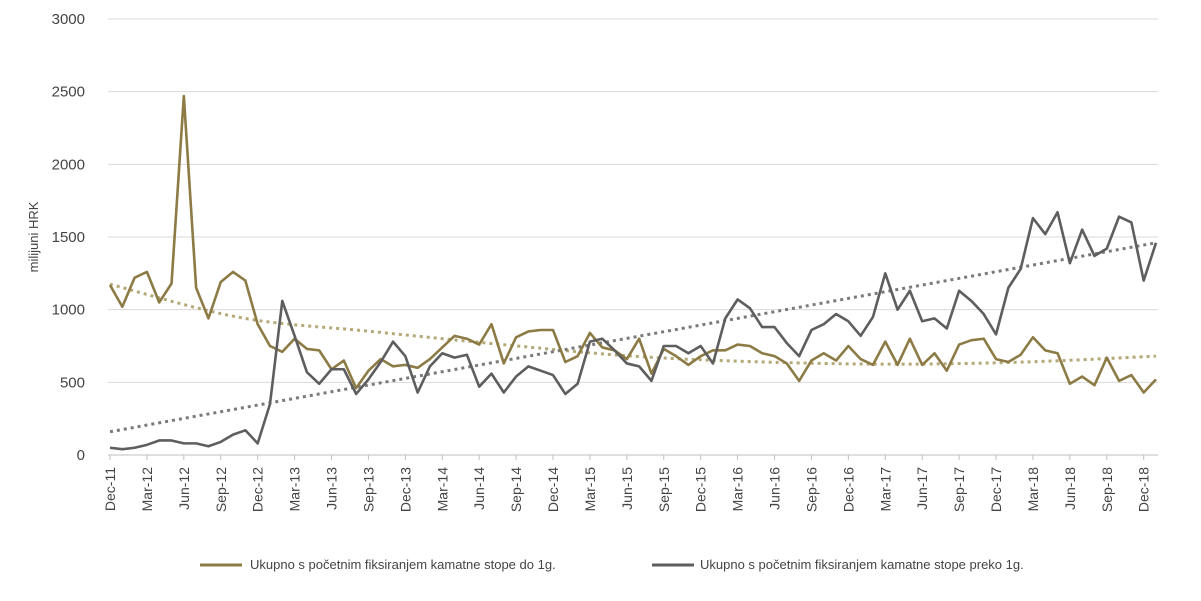 The width and height of the screenshot is (1201, 601). Describe the element at coordinates (184, 488) in the screenshot. I see `x-tick-label: Jun-12` at that location.